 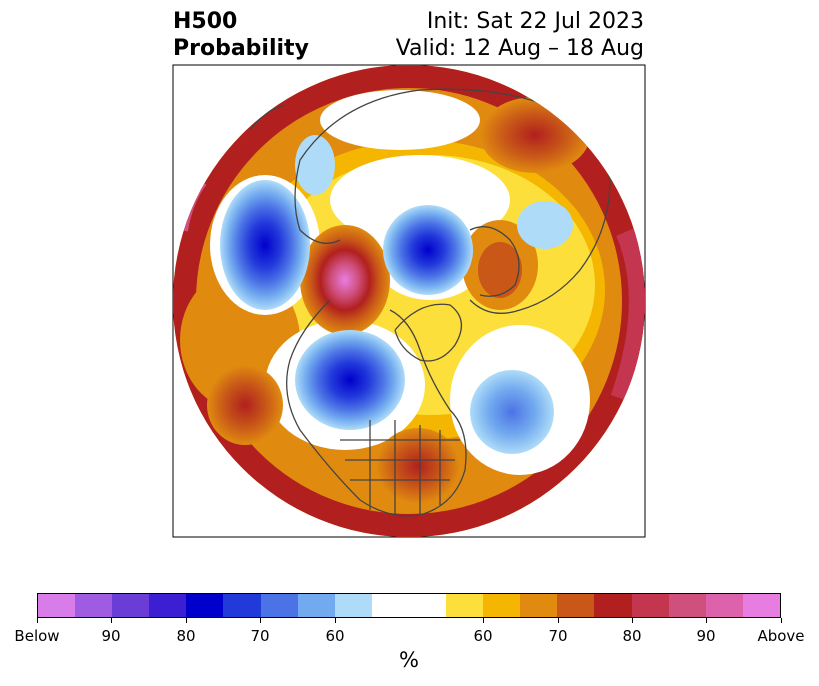 I want to click on colorbar-units: %, so click(x=409, y=660).